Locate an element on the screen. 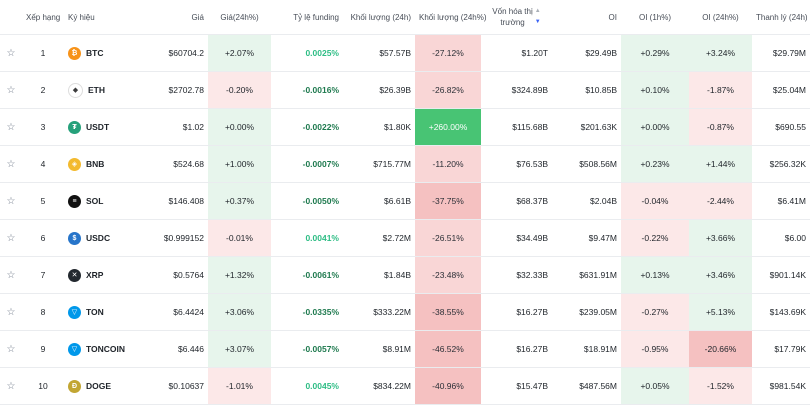 This screenshot has width=810, height=405. oi-1h-cell: +0.05% is located at coordinates (655, 386).